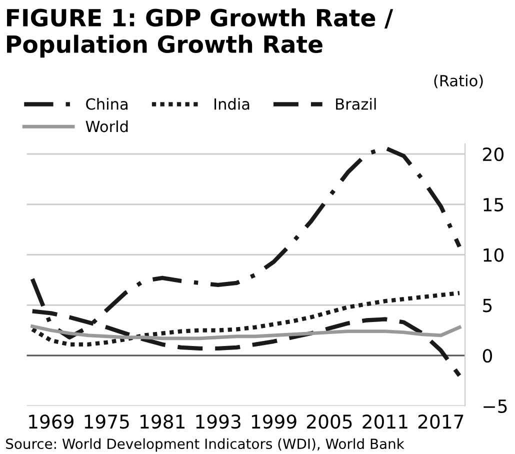  I want to click on chart-title: FIGURE 1: GDP Growth Rate / Population Growth Rate, so click(200, 33).